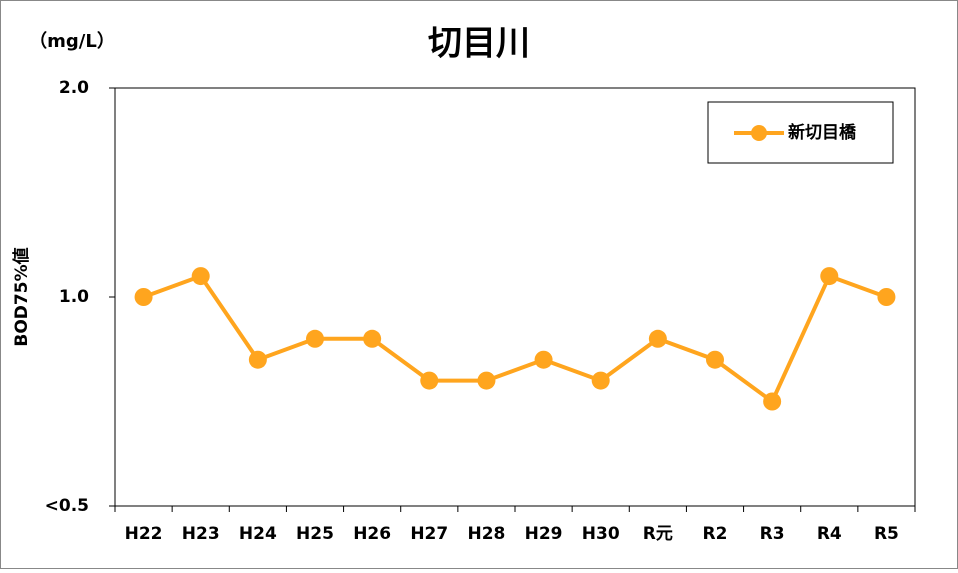 Image resolution: width=958 pixels, height=573 pixels. Describe the element at coordinates (72, 41) in the screenshot. I see `unit-label: （mg/L）` at that location.